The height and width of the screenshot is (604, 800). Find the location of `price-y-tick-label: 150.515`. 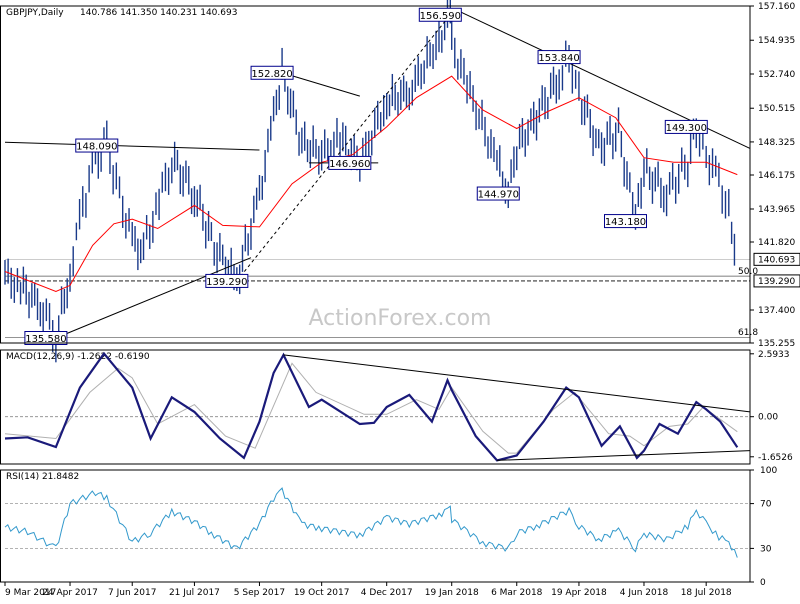

price-y-tick-label: 150.515 is located at coordinates (776, 109).